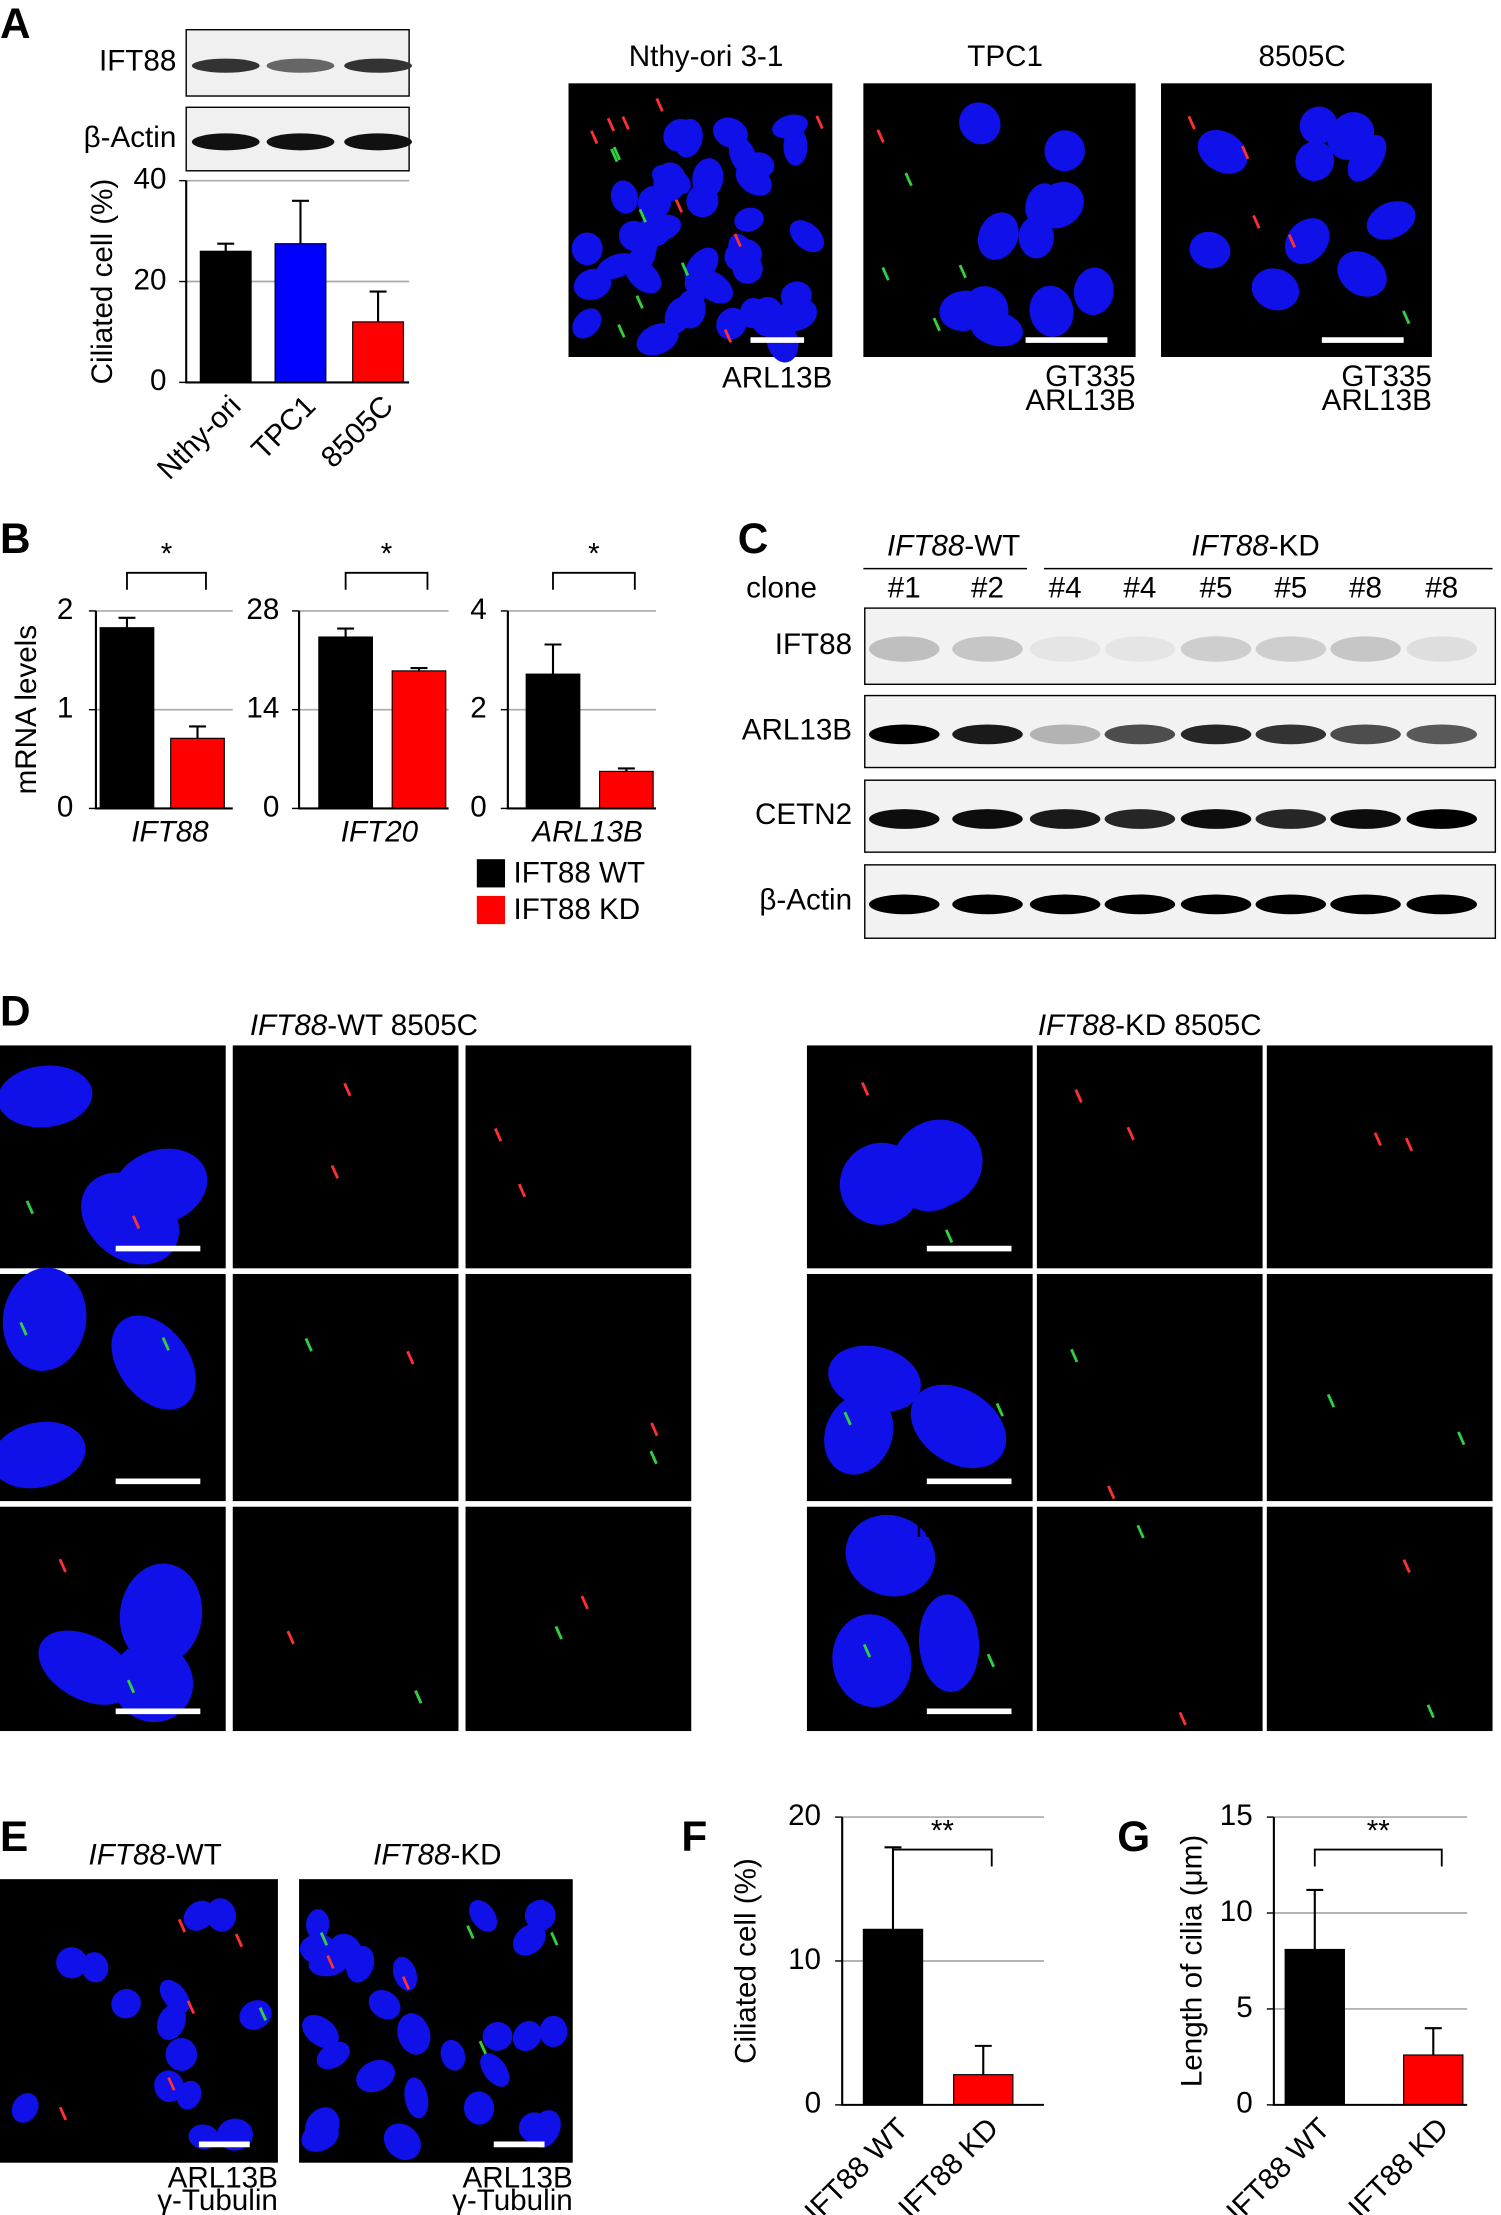 Image resolution: width=1501 pixels, height=2215 pixels. Describe the element at coordinates (130, 137) in the screenshot. I see `blot-row-label: β-Actin` at that location.